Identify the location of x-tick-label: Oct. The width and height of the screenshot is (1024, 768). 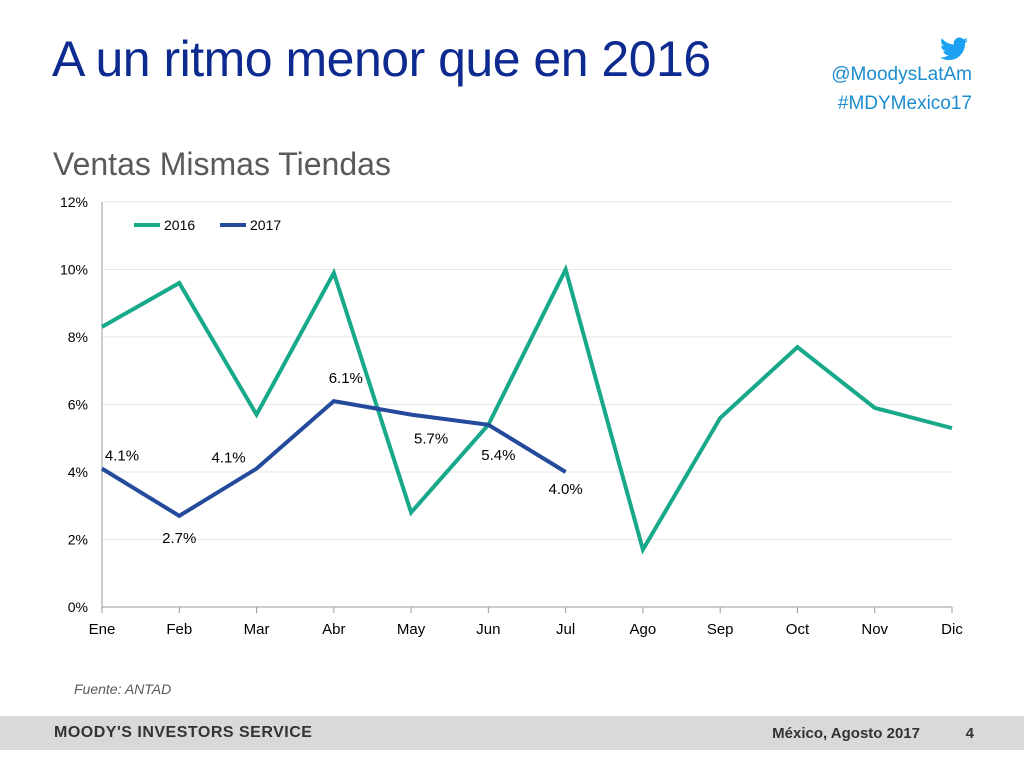
(798, 629).